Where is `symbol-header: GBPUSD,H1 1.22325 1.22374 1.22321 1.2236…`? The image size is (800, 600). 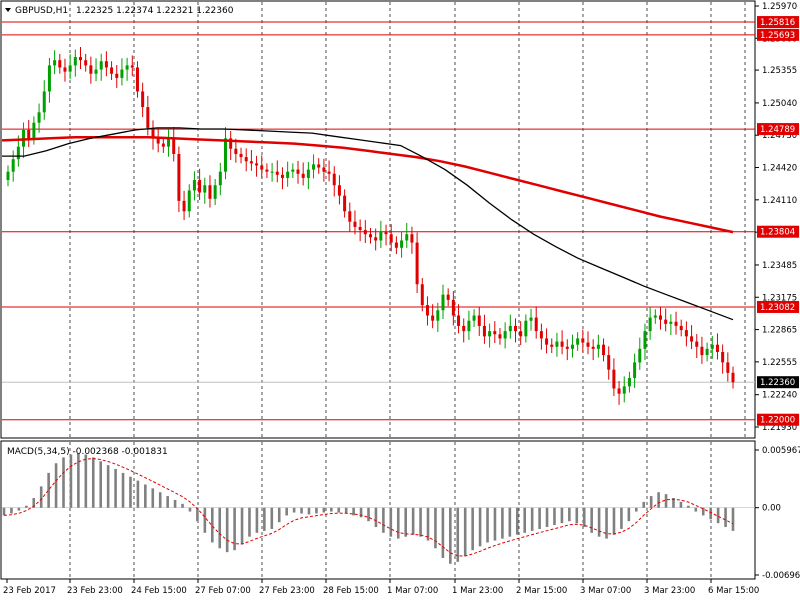
symbol-header: GBPUSD,H1 1.22325 1.22374 1.22321 1.2236… is located at coordinates (119, 11).